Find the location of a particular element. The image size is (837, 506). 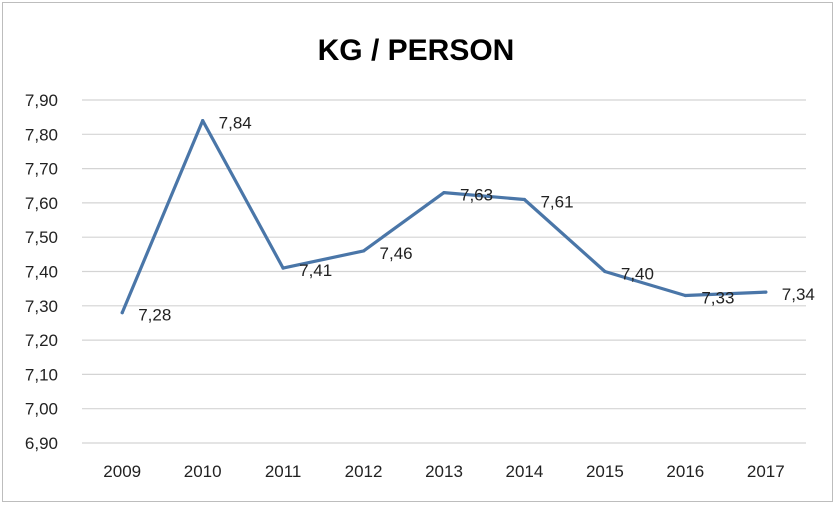

y-tick-label: 7,10 is located at coordinates (41, 374).